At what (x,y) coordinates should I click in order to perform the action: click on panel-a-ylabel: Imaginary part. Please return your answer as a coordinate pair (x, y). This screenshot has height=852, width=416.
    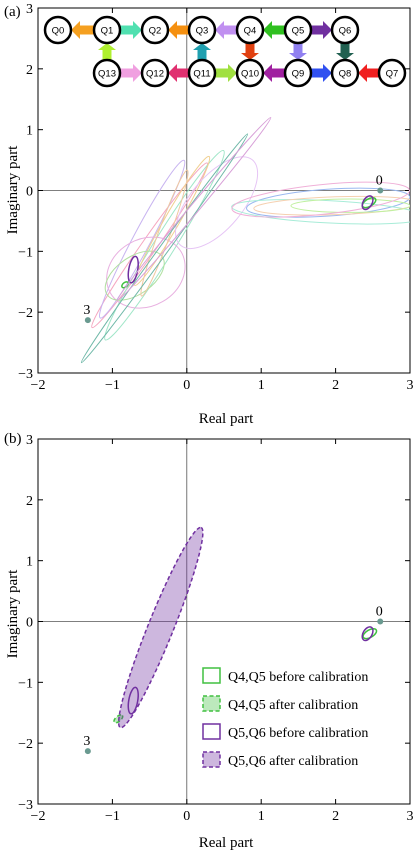
    Looking at the image, I should click on (13, 190).